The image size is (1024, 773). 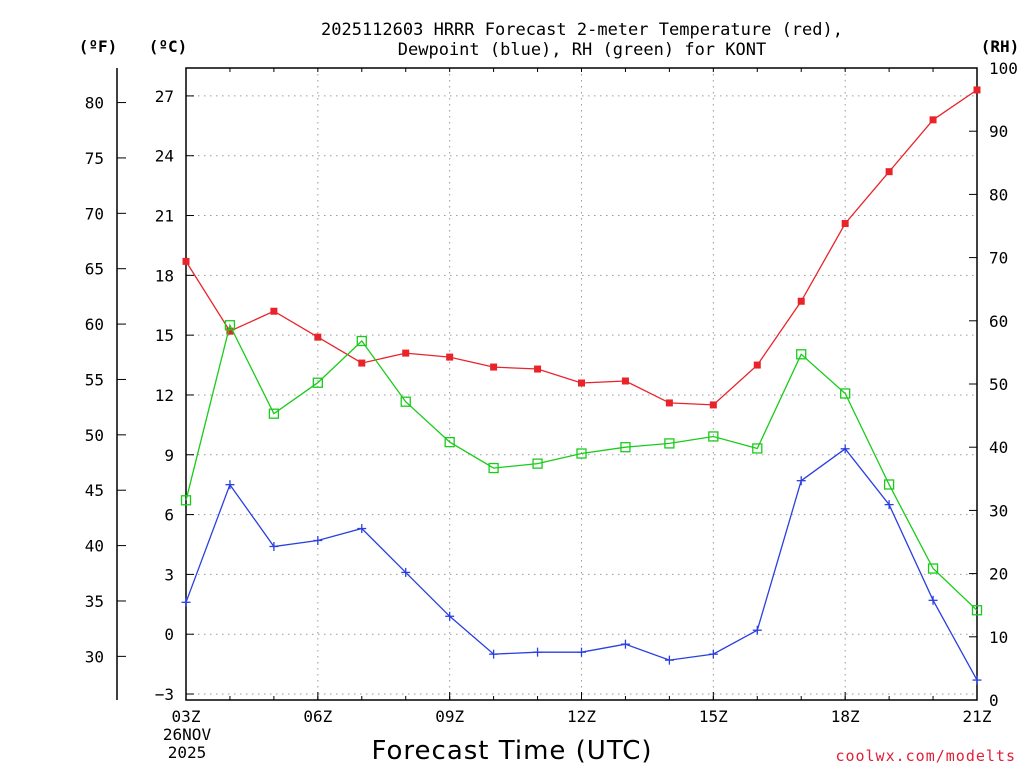 I want to click on x-tick-label: 15Z, so click(x=713, y=716).